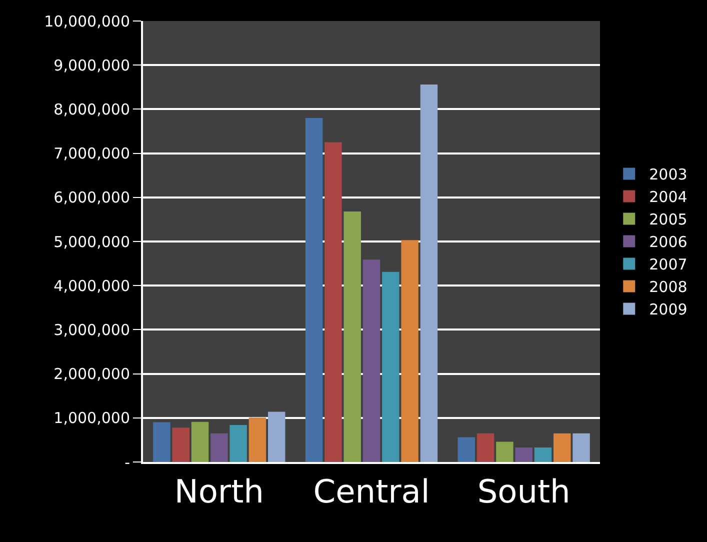 This screenshot has width=707, height=542. I want to click on y-tick-label: 8,000,000, so click(92, 109).